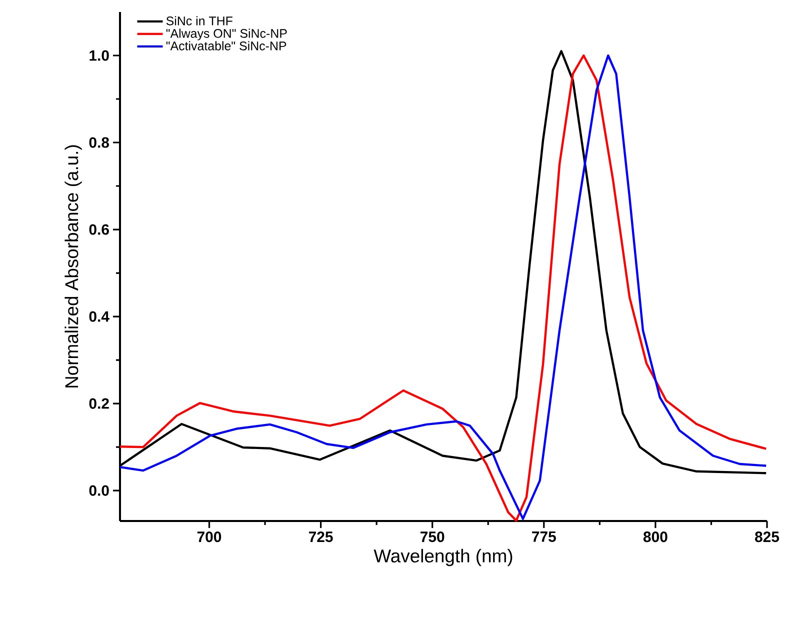 Image resolution: width=793 pixels, height=627 pixels. What do you see at coordinates (443, 557) in the screenshot?
I see `x-axis-title: Wavelength (nm)` at bounding box center [443, 557].